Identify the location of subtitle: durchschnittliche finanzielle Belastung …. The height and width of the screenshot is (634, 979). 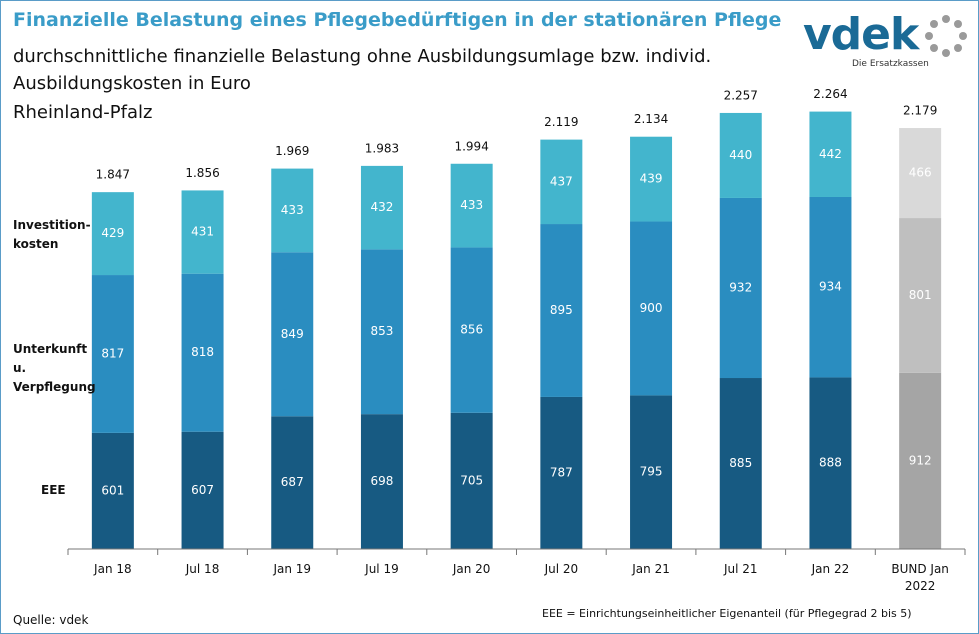
(362, 70).